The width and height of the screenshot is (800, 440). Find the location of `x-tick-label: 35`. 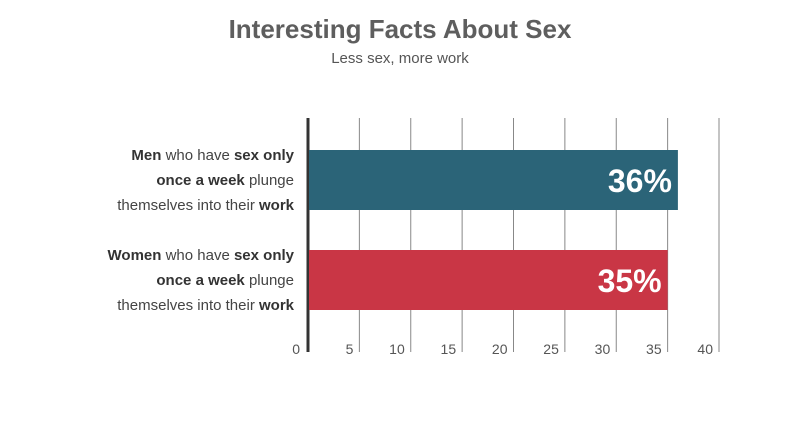

x-tick-label: 35 is located at coordinates (654, 349).